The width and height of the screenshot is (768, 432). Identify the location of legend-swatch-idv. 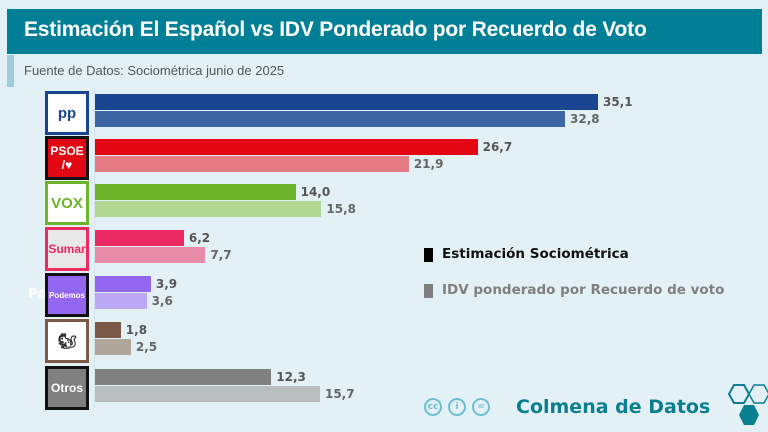
(428, 291).